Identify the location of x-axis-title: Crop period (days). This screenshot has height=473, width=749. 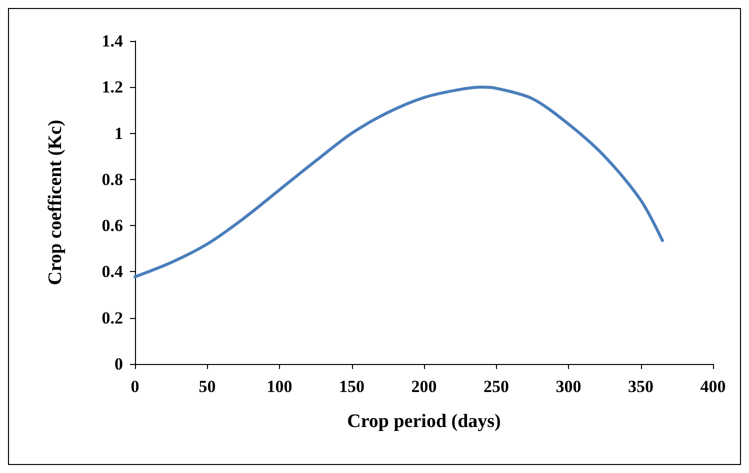
(424, 421).